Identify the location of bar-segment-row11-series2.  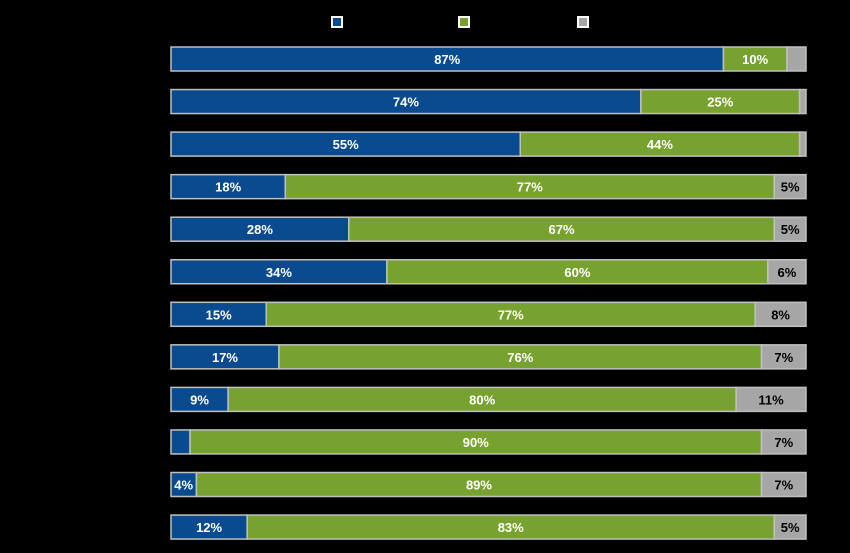
(479, 484).